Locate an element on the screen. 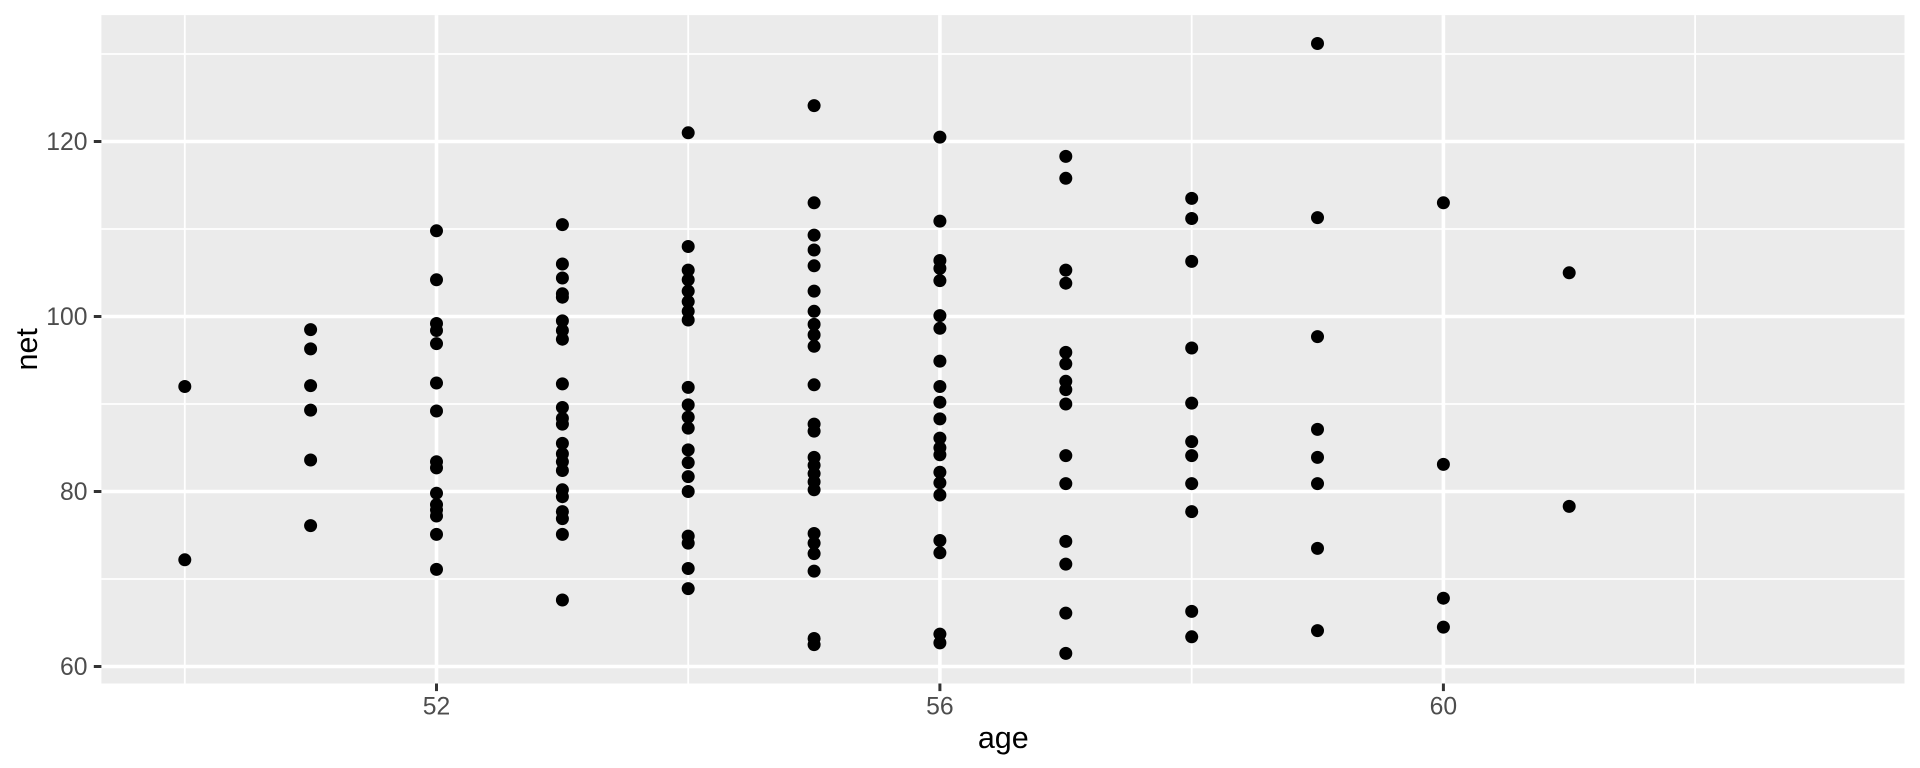 Image resolution: width=1920 pixels, height=768 pixels. svg-text: 56 is located at coordinates (939, 706).